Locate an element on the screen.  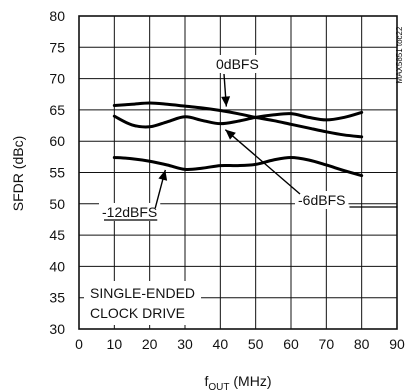
series-line--6dbfs is located at coordinates (238, 119).